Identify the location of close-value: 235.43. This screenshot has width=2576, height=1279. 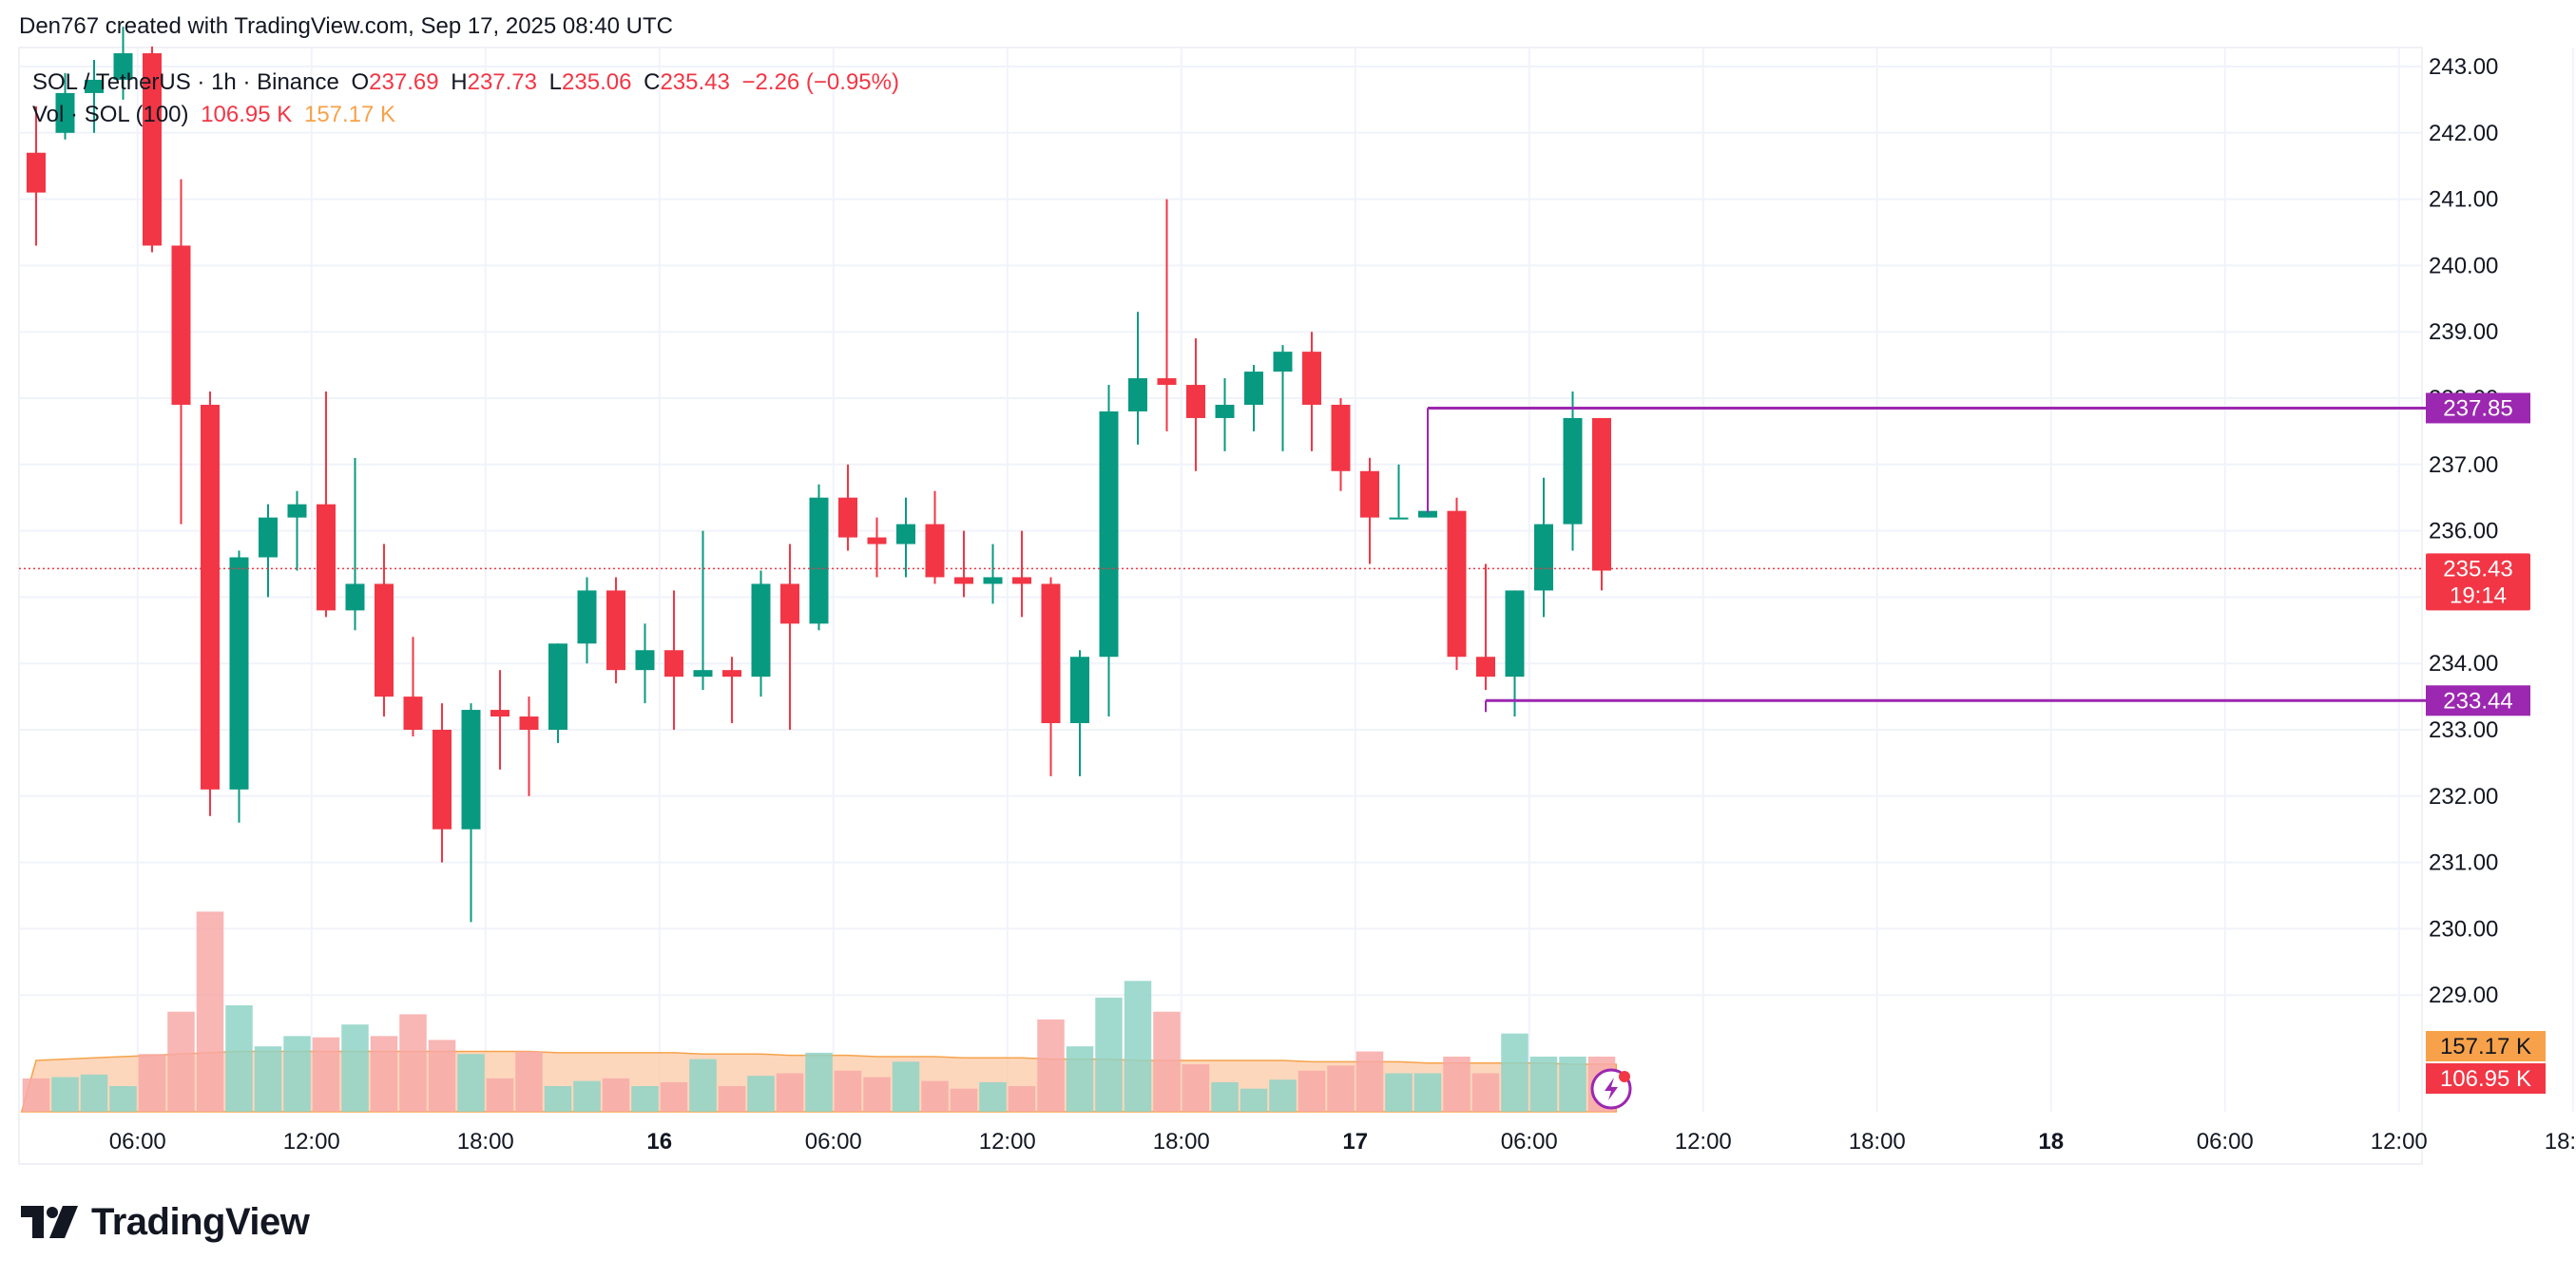
(695, 82).